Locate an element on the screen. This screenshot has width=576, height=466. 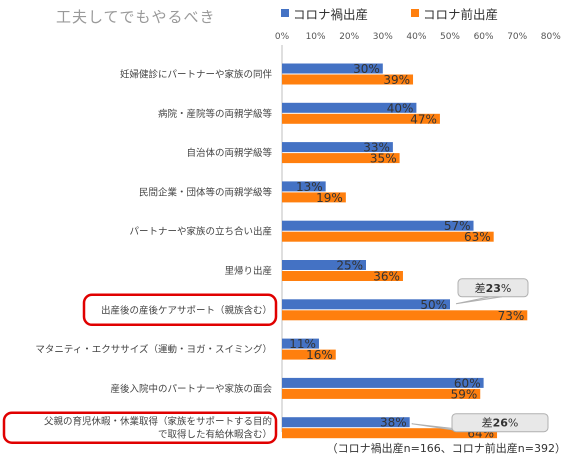
value-label-covid: 33% is located at coordinates (376, 148).